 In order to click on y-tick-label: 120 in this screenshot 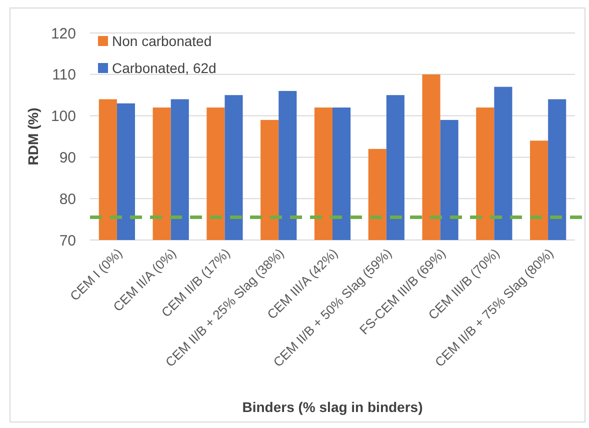, I will do `click(63, 33)`.